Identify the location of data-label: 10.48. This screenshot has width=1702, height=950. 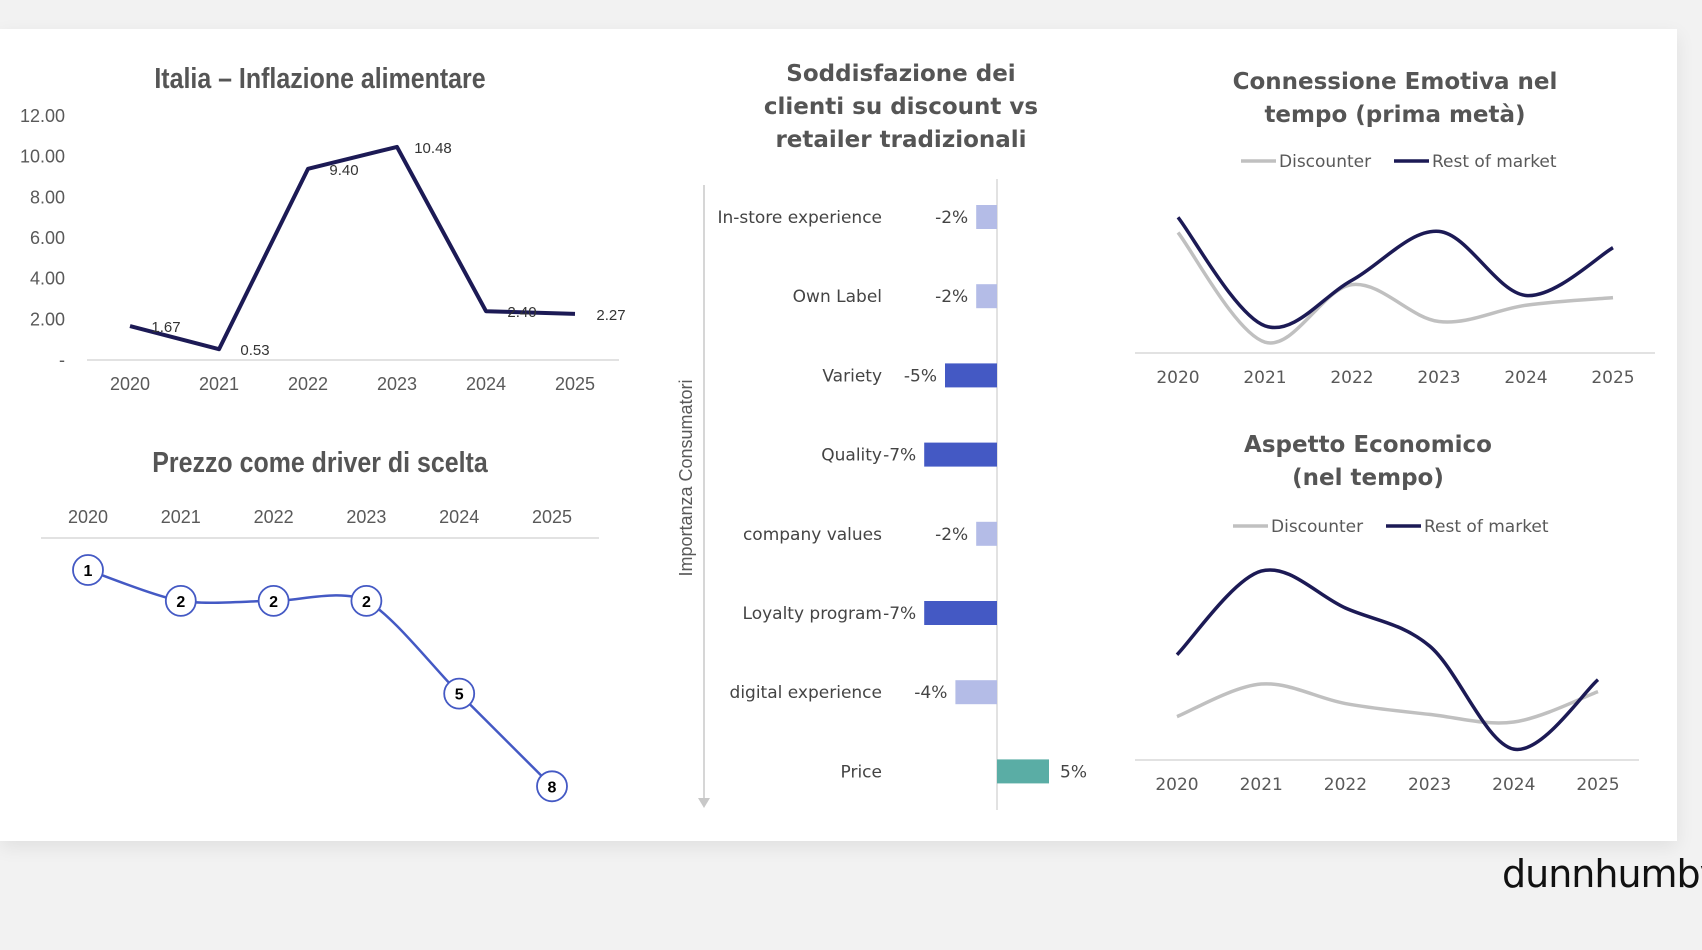
(433, 148).